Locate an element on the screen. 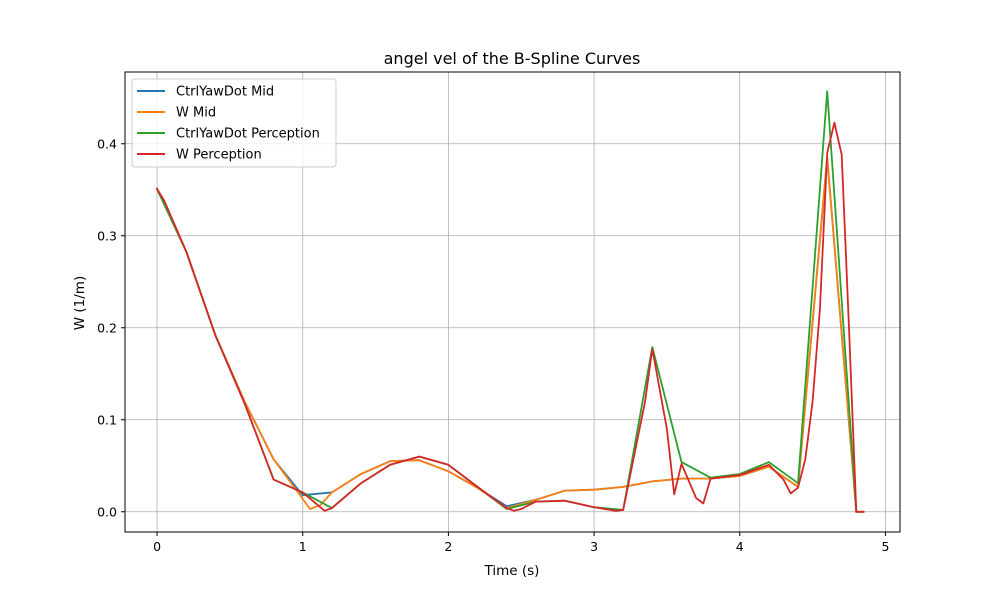  y-tick-label: 0.2 is located at coordinates (107, 327).